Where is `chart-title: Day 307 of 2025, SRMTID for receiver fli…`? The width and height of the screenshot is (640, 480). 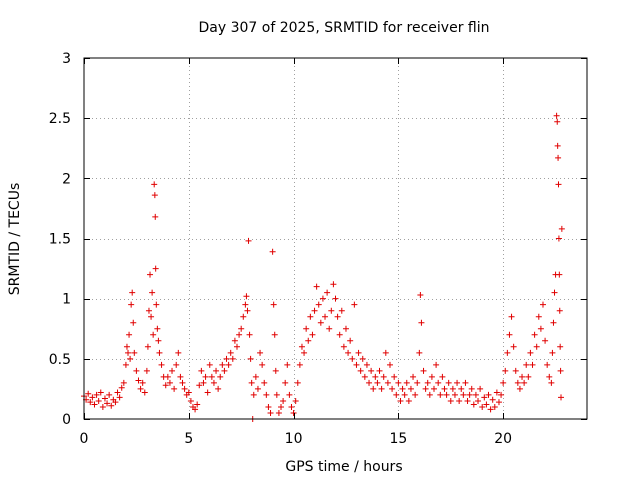 chart-title: Day 307 of 2025, SRMTID for receiver fli… is located at coordinates (344, 28).